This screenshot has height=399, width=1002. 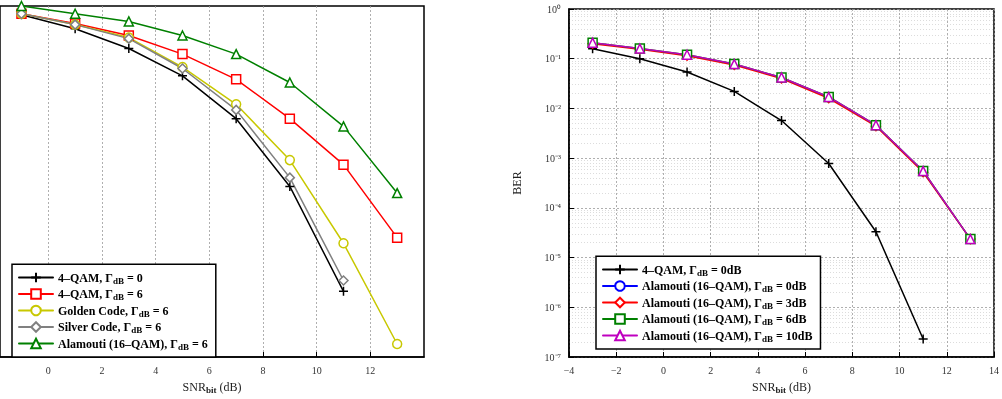 I want to click on x-tick-label: 14, so click(x=994, y=370).